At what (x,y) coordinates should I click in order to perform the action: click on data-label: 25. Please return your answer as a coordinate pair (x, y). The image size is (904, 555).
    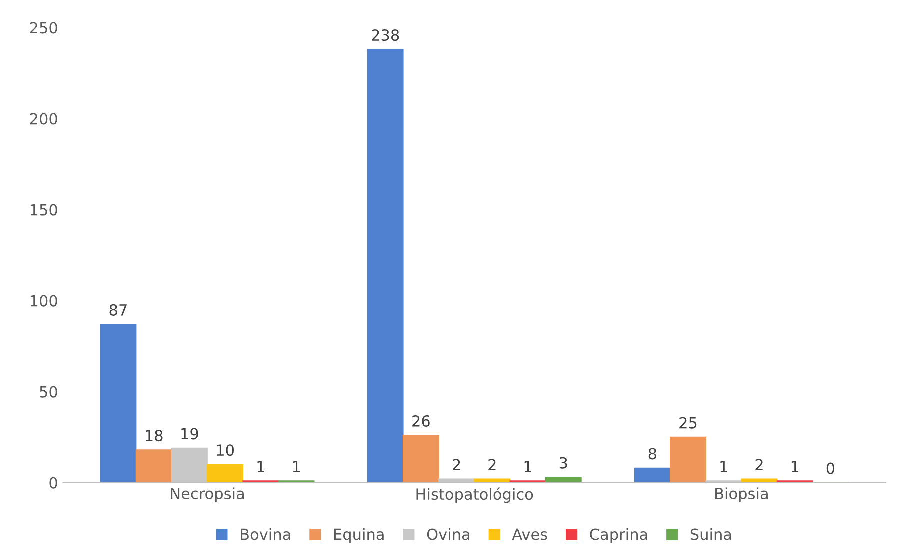
    Looking at the image, I should click on (688, 423).